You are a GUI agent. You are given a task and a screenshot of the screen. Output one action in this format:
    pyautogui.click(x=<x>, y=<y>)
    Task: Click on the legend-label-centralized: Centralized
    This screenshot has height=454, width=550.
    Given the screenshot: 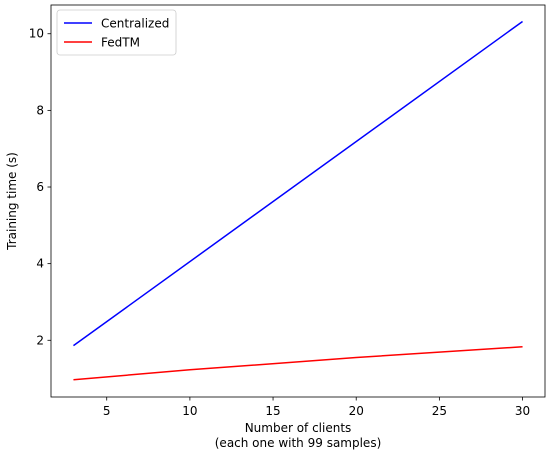 What is the action you would take?
    pyautogui.click(x=135, y=24)
    